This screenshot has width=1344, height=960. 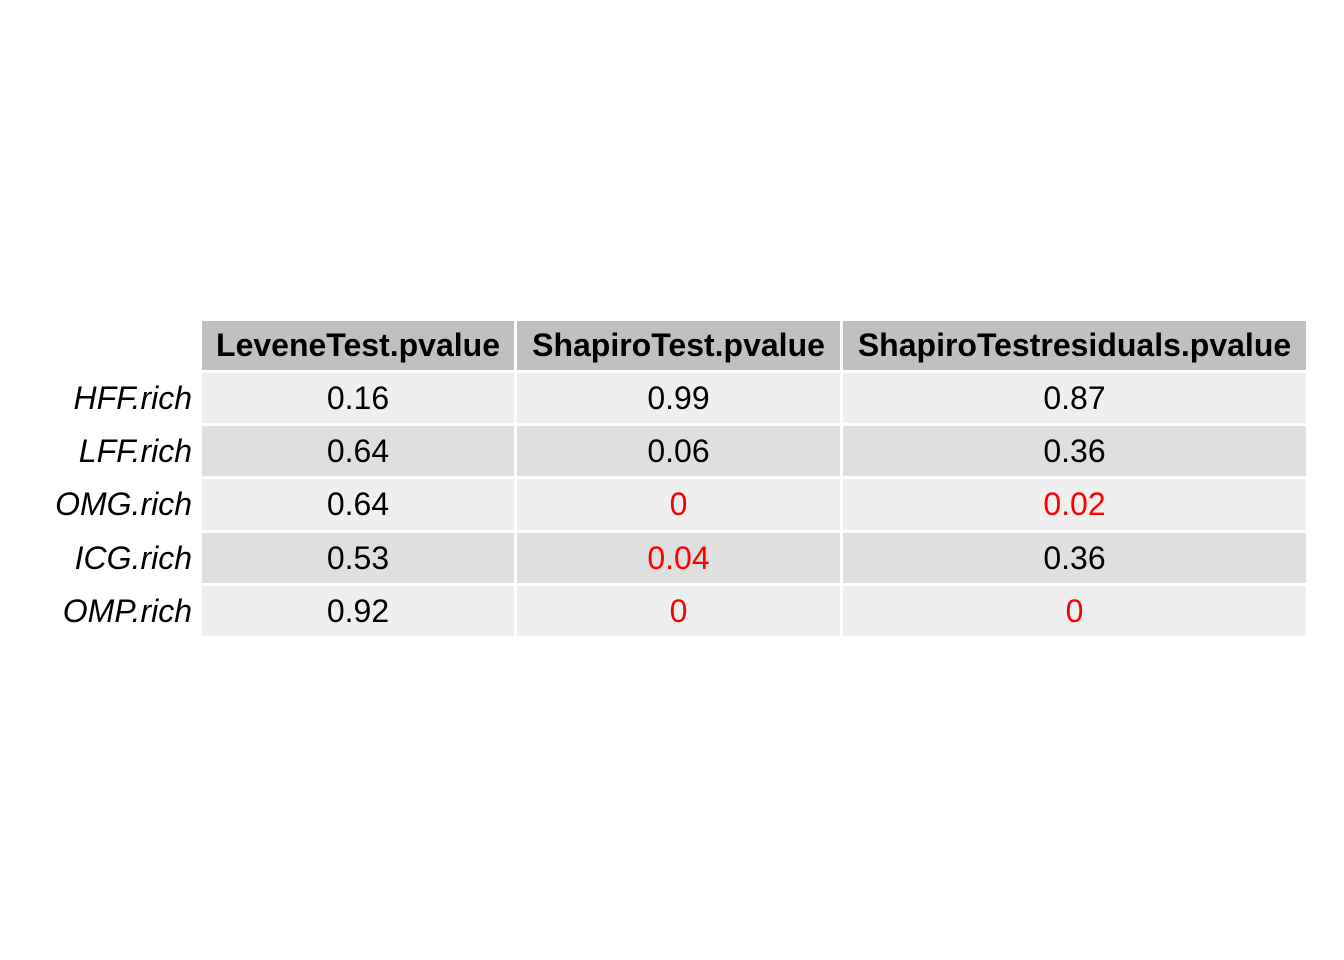 What do you see at coordinates (358, 611) in the screenshot?
I see `table-cell: 0.92` at bounding box center [358, 611].